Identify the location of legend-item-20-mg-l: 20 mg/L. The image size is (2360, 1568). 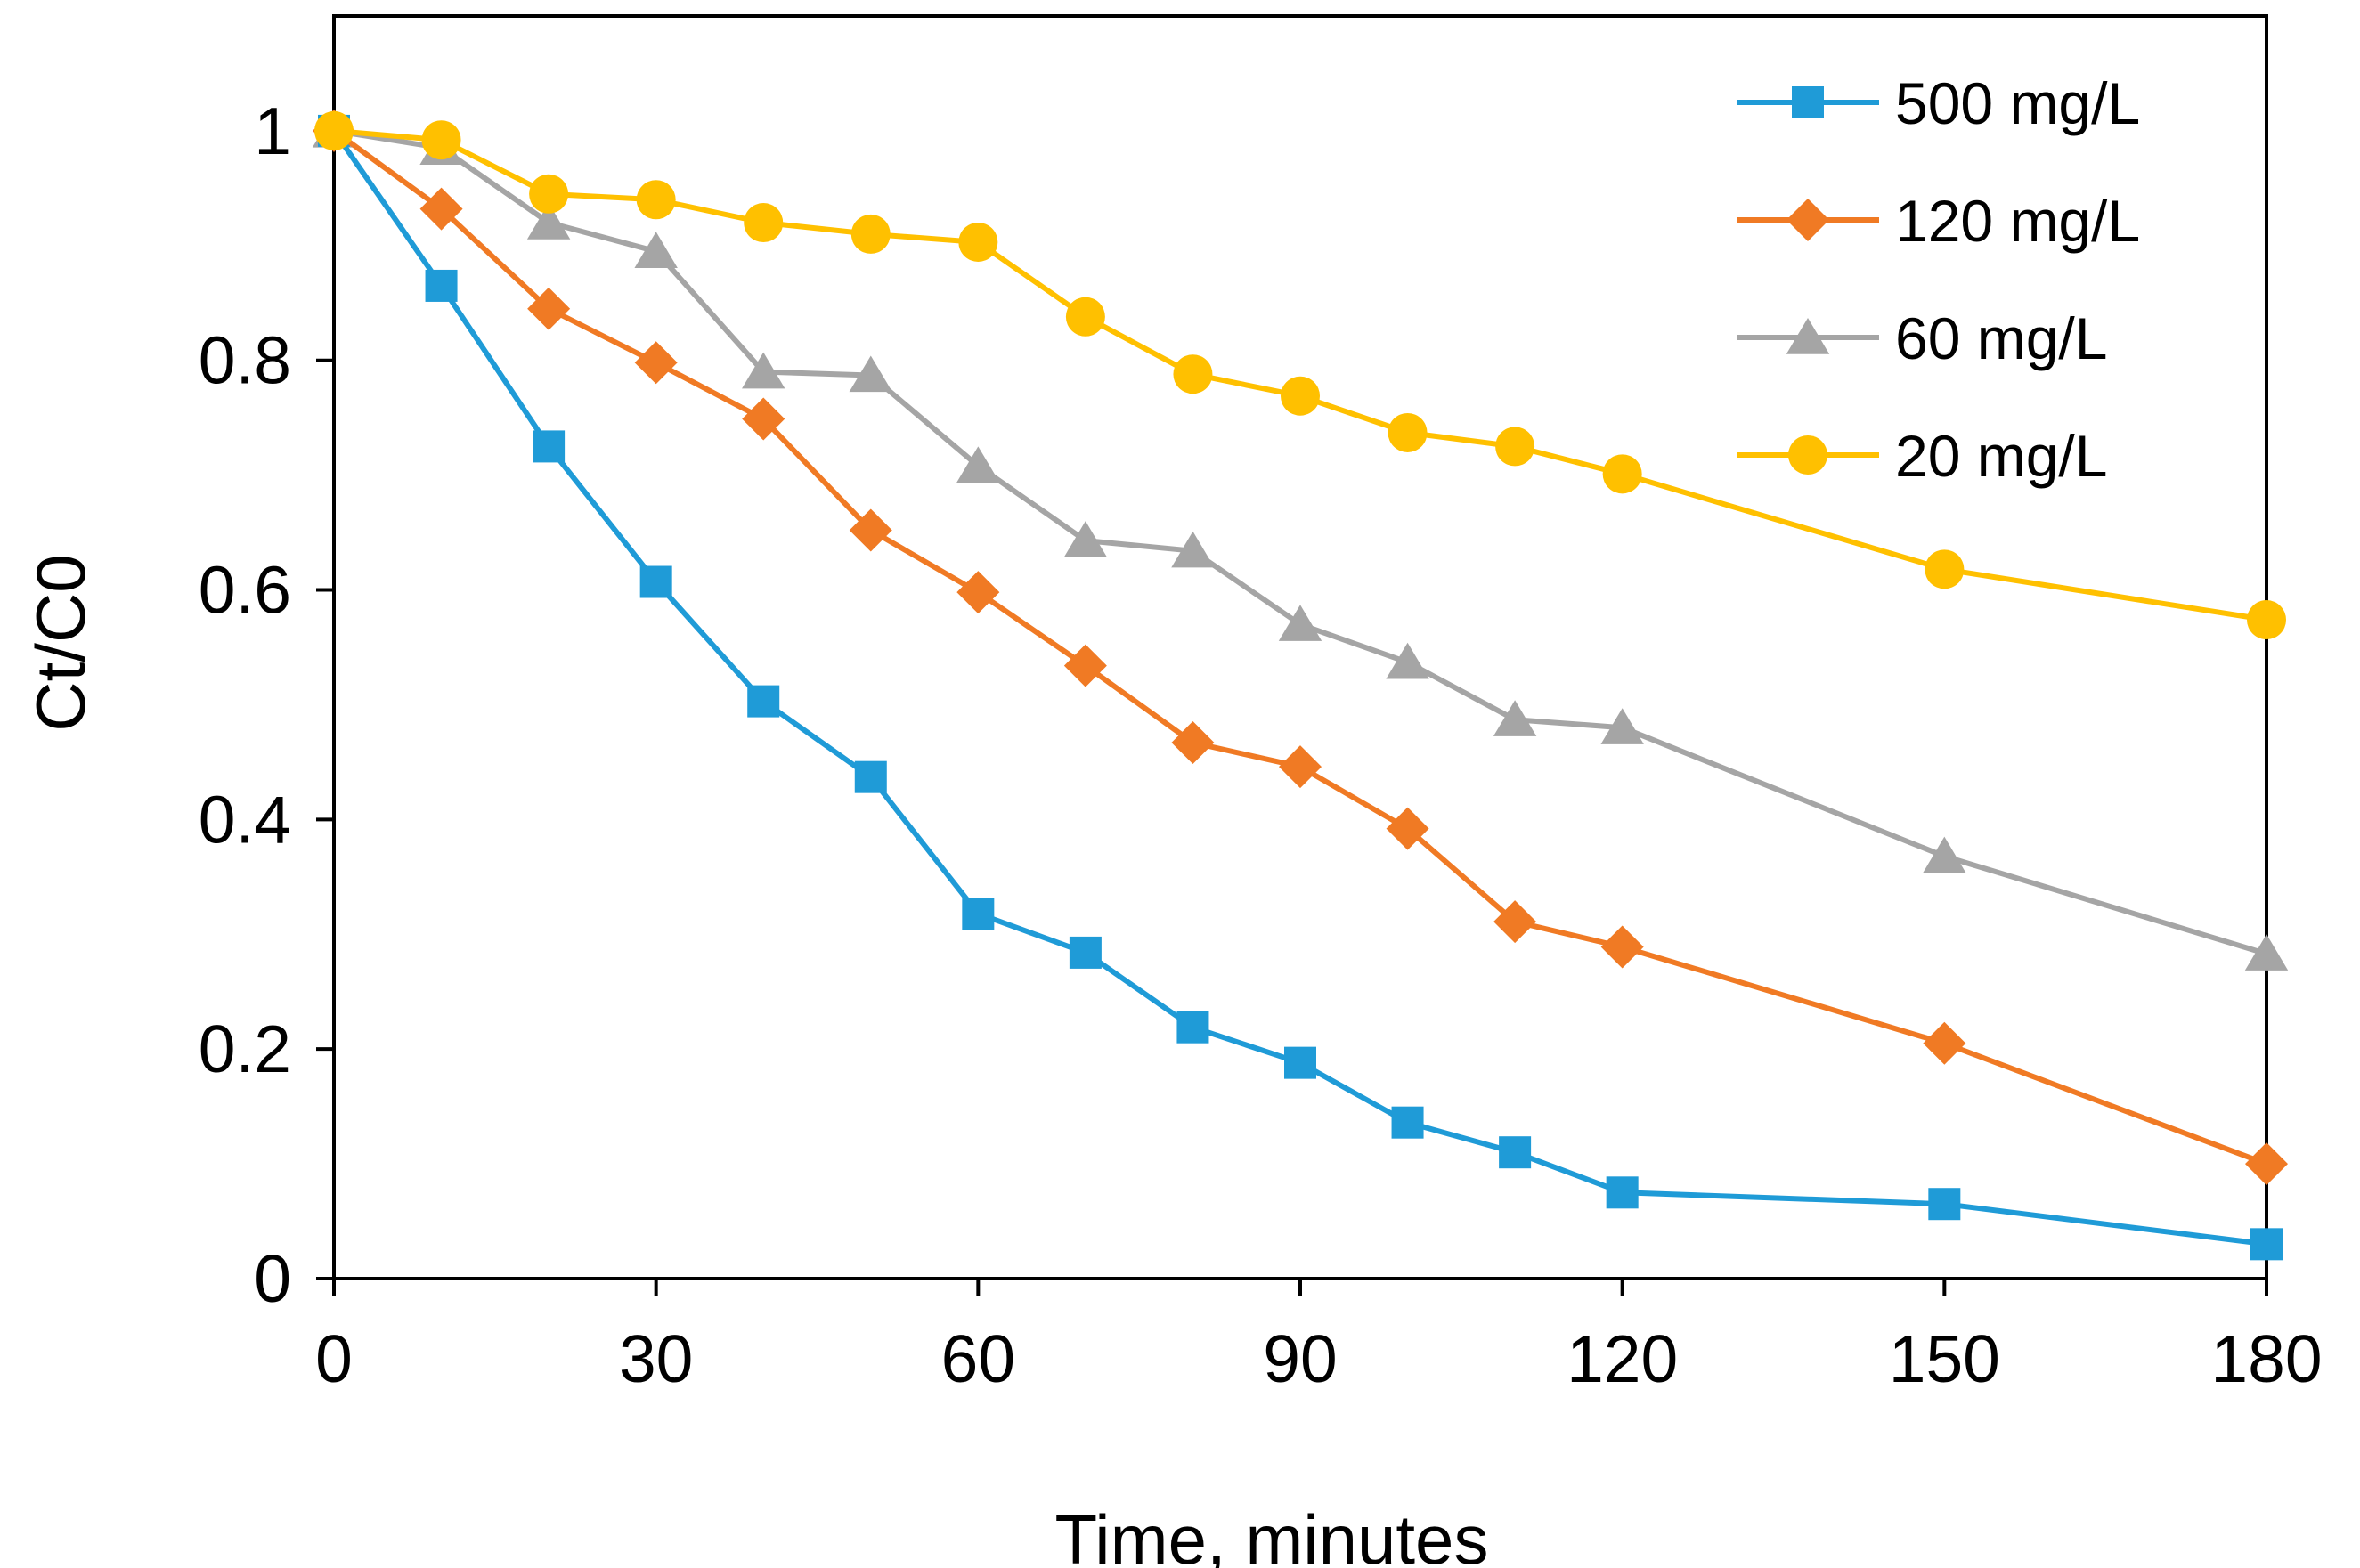
(1922, 456).